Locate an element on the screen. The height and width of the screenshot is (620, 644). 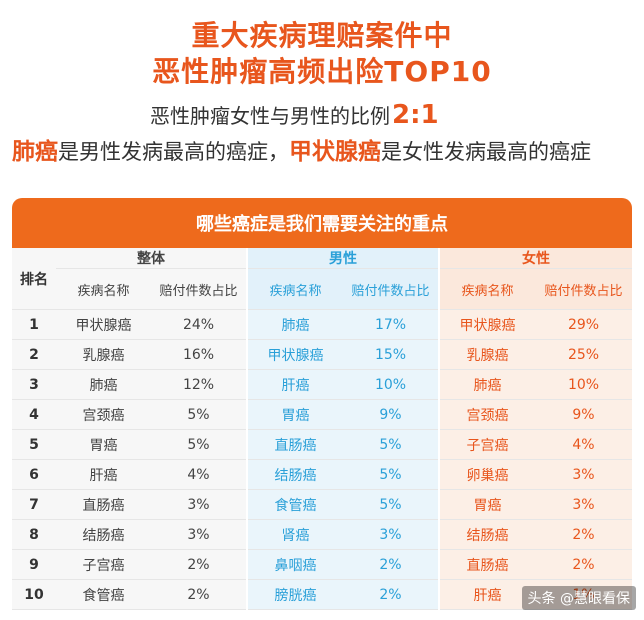
male-disease-cell: 膀胱癌 is located at coordinates (294, 594).